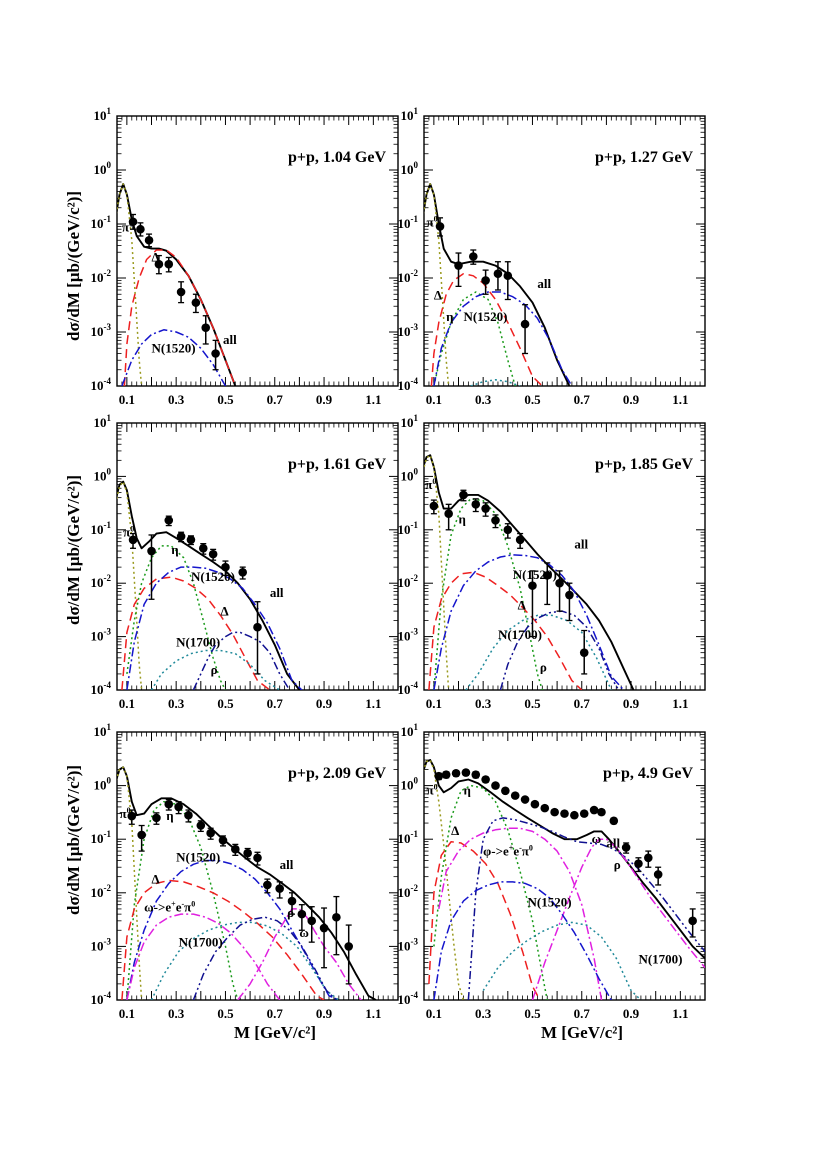  Describe the element at coordinates (408, 330) in the screenshot. I see `y-tick-label: 10⁻³` at that location.